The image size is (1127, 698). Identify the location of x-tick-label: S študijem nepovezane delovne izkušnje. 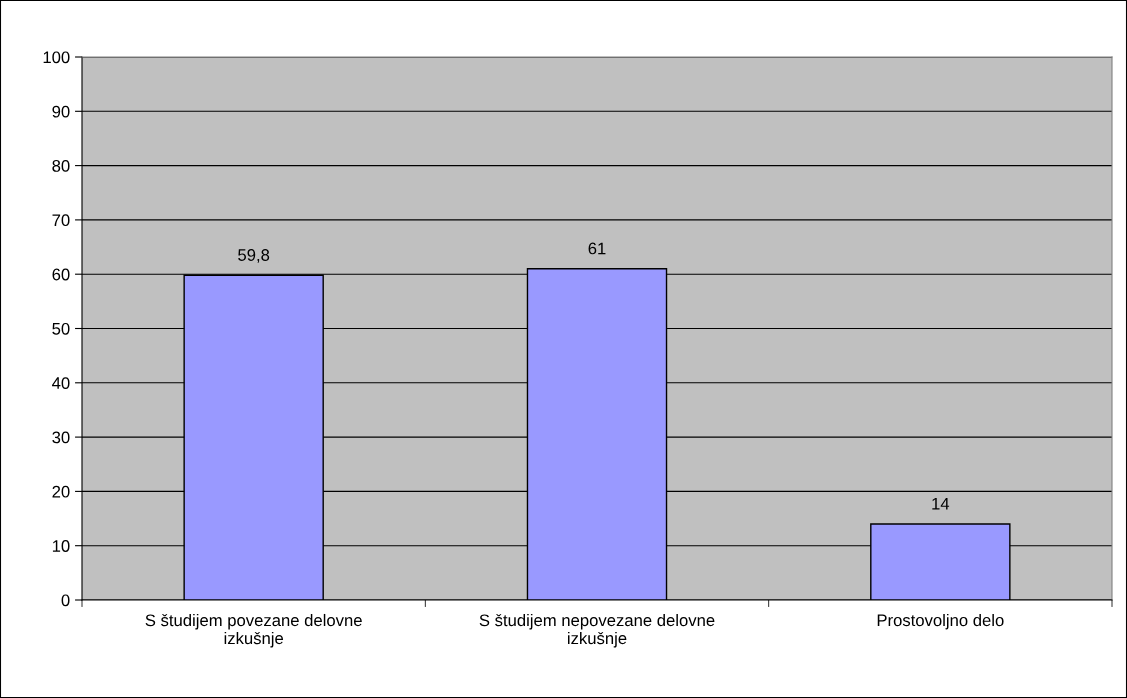
(597, 630).